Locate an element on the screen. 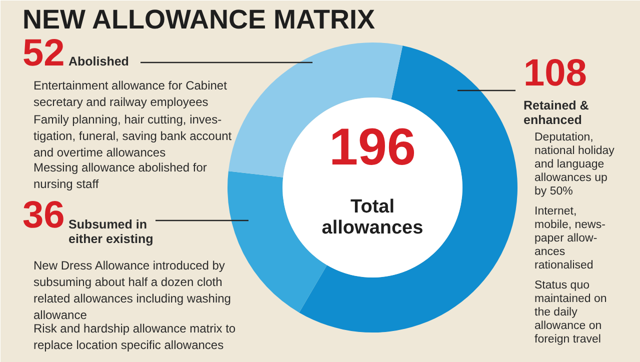 The width and height of the screenshot is (640, 362). data-label: 108 is located at coordinates (555, 73).